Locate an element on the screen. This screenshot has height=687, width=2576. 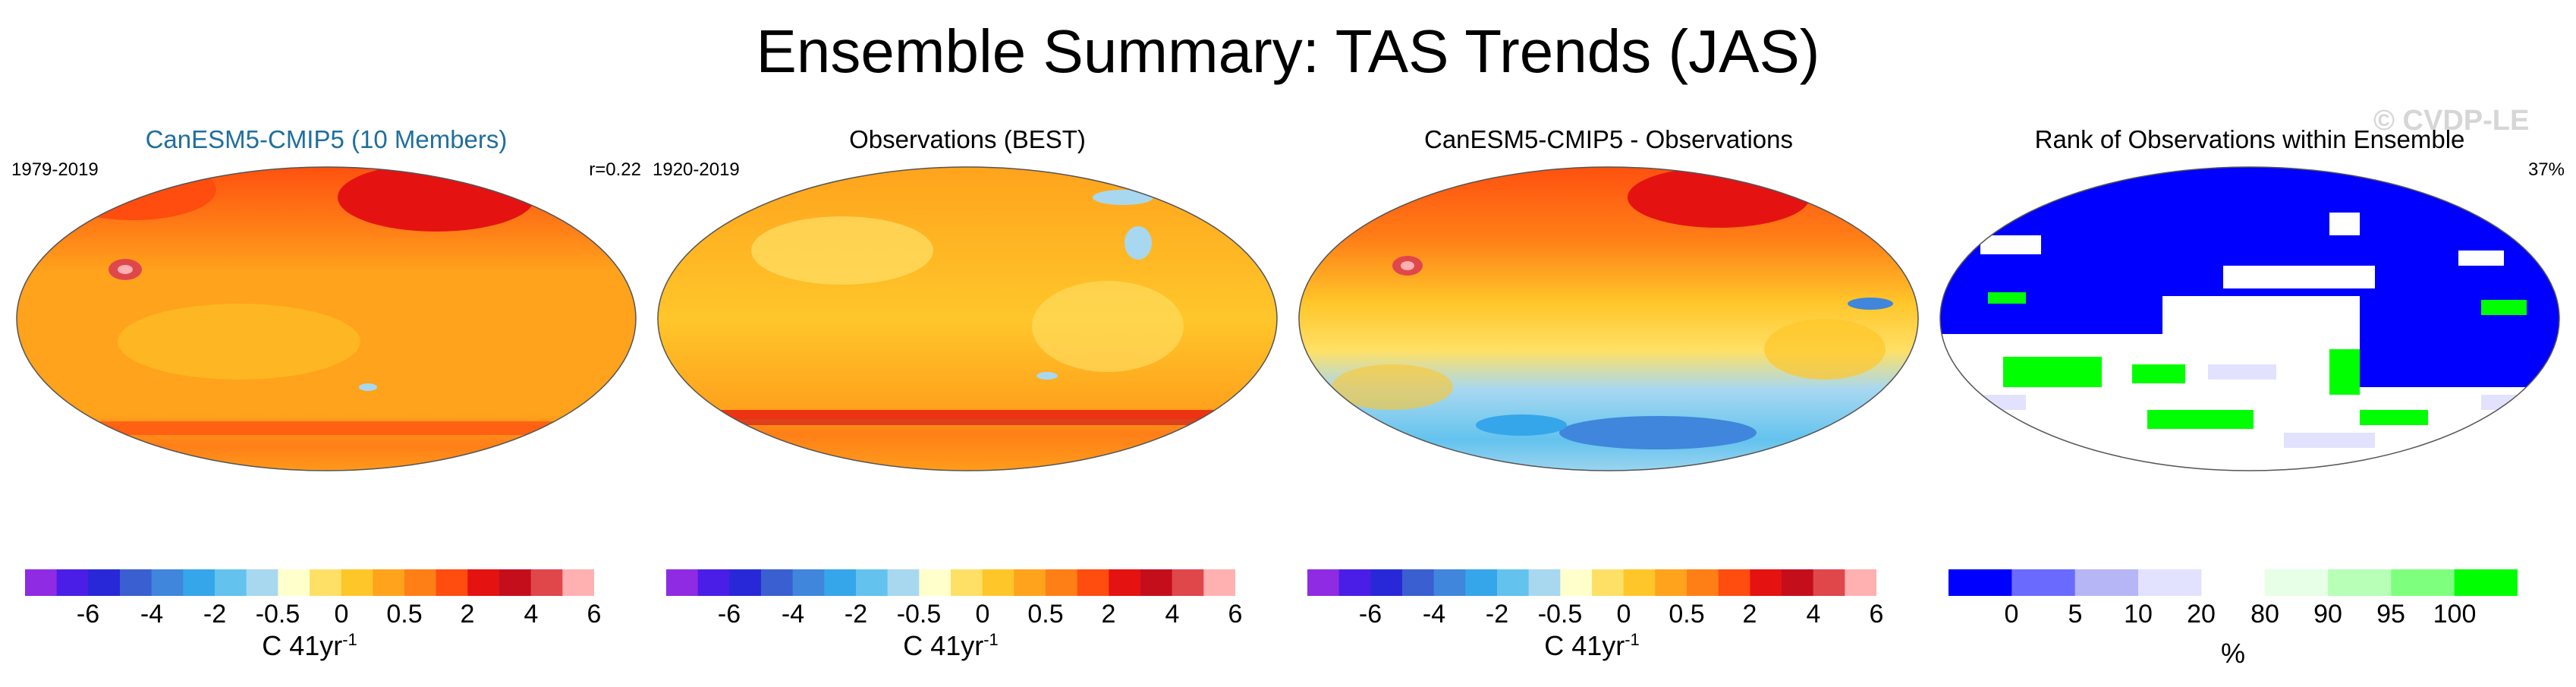
tick-label: 0.5 is located at coordinates (1687, 614).